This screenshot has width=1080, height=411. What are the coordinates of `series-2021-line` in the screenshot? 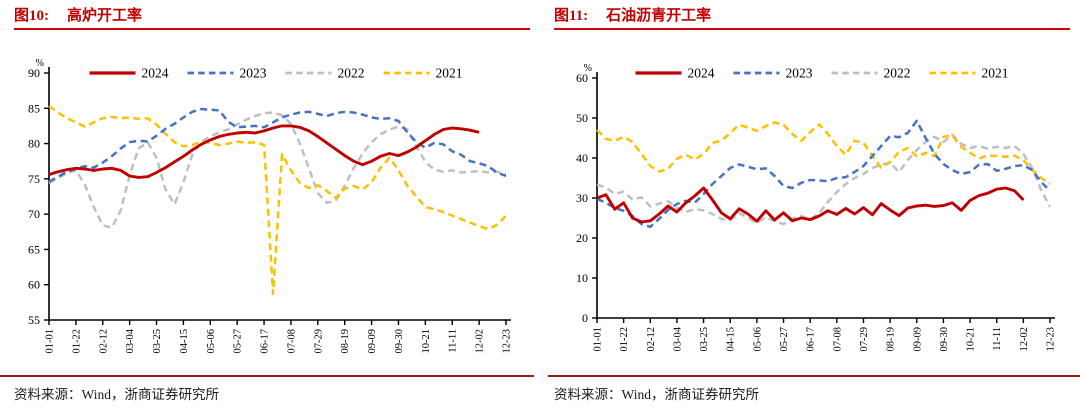 It's located at (823, 153).